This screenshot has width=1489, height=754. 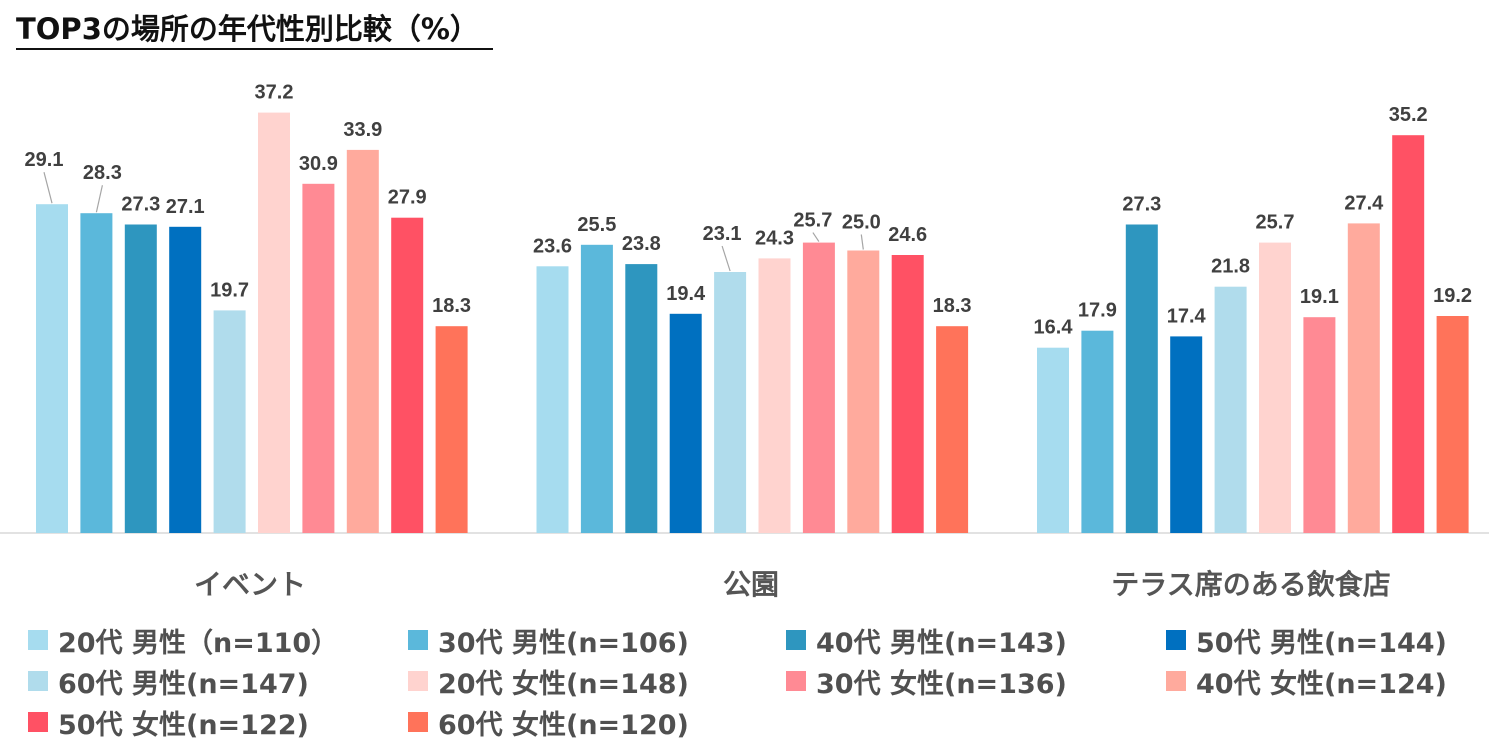 What do you see at coordinates (552, 246) in the screenshot?
I see `value-label-0-1: 23.6` at bounding box center [552, 246].